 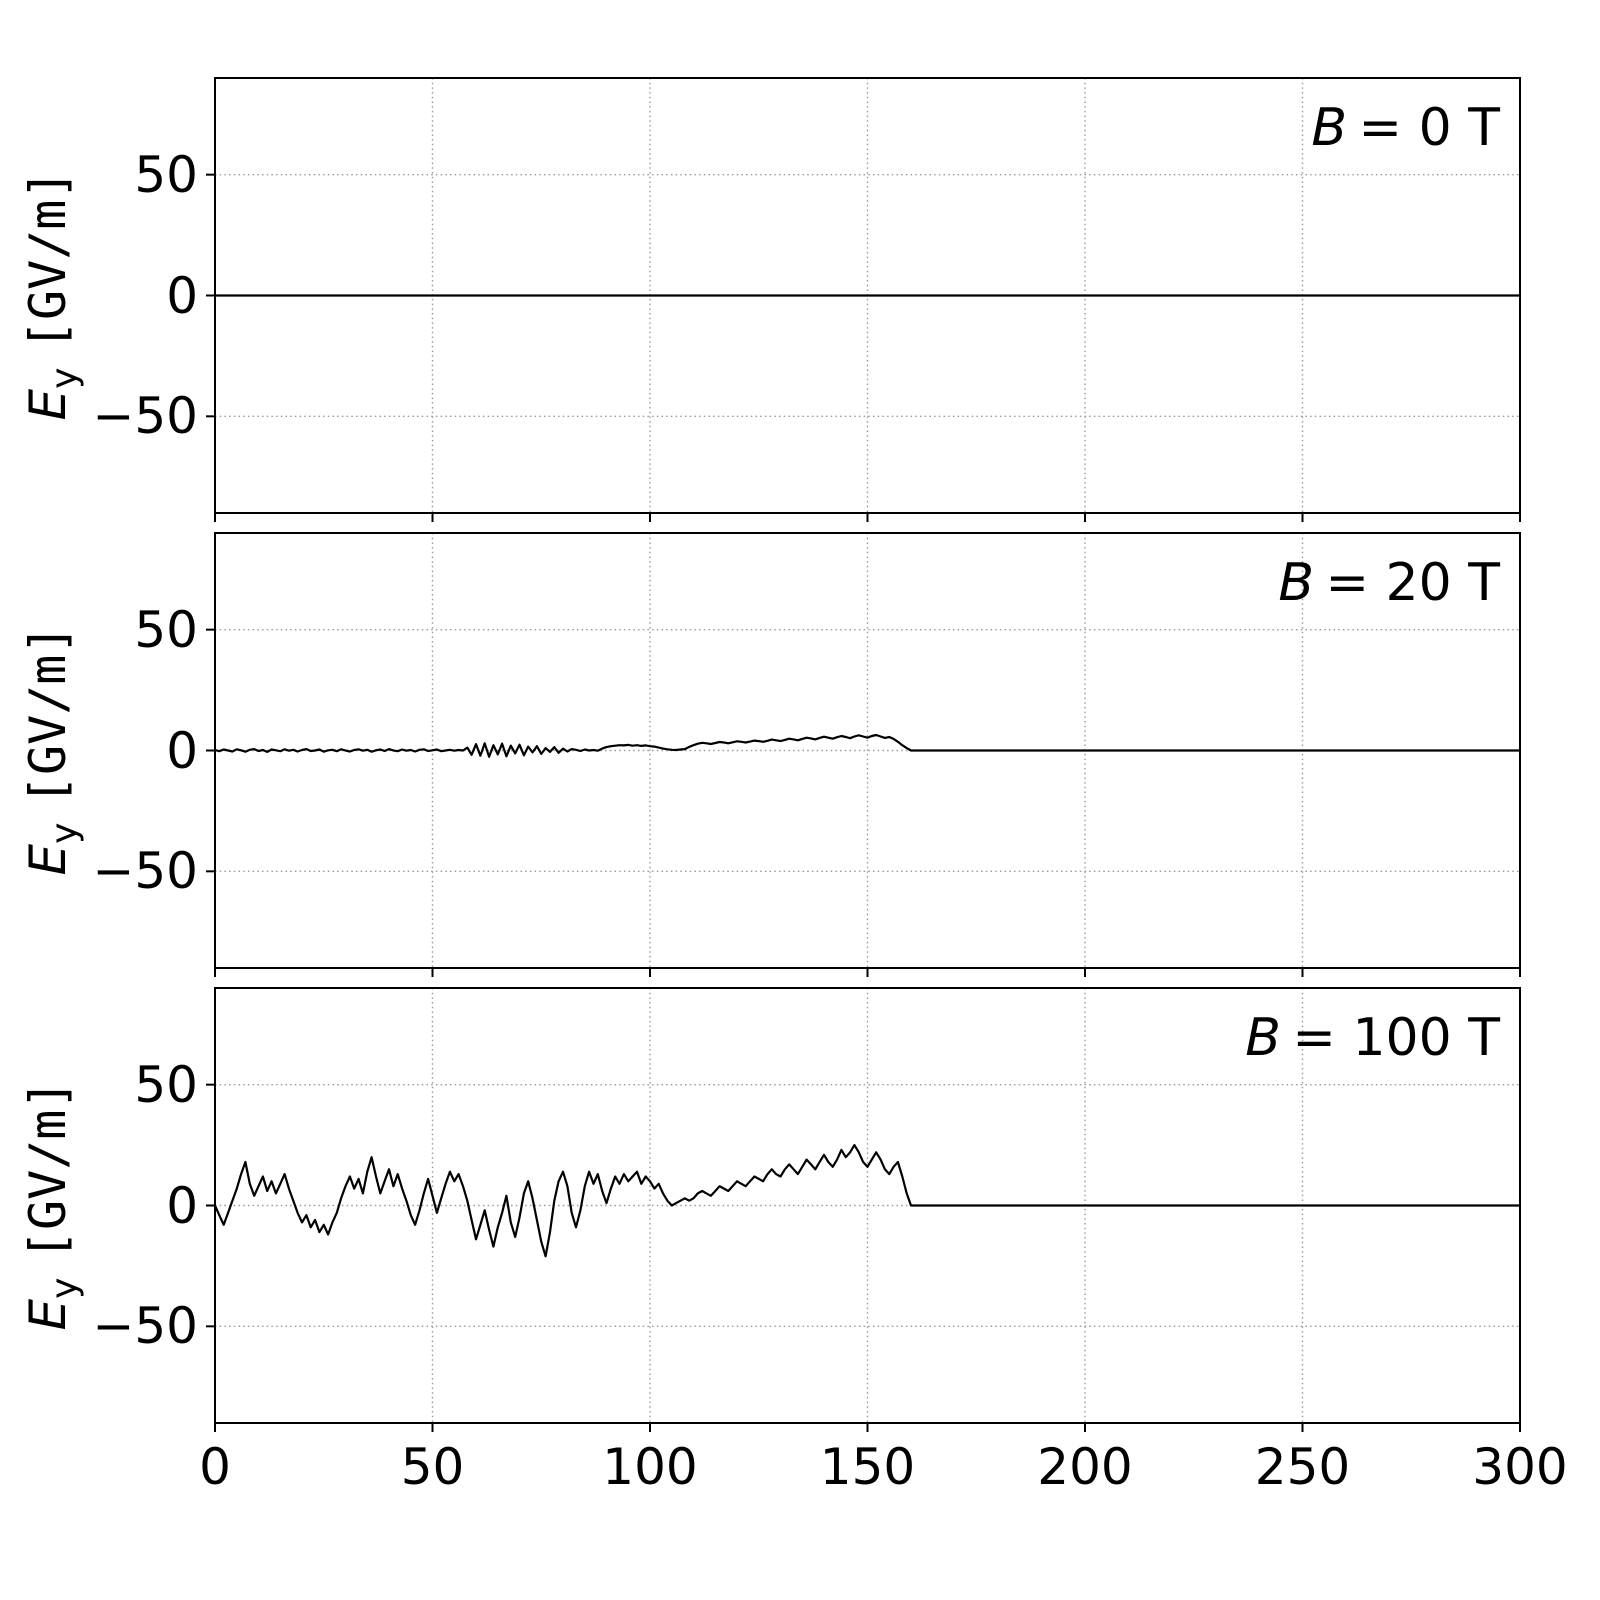 What do you see at coordinates (1302, 1467) in the screenshot?
I see `xtick-label: 250` at bounding box center [1302, 1467].